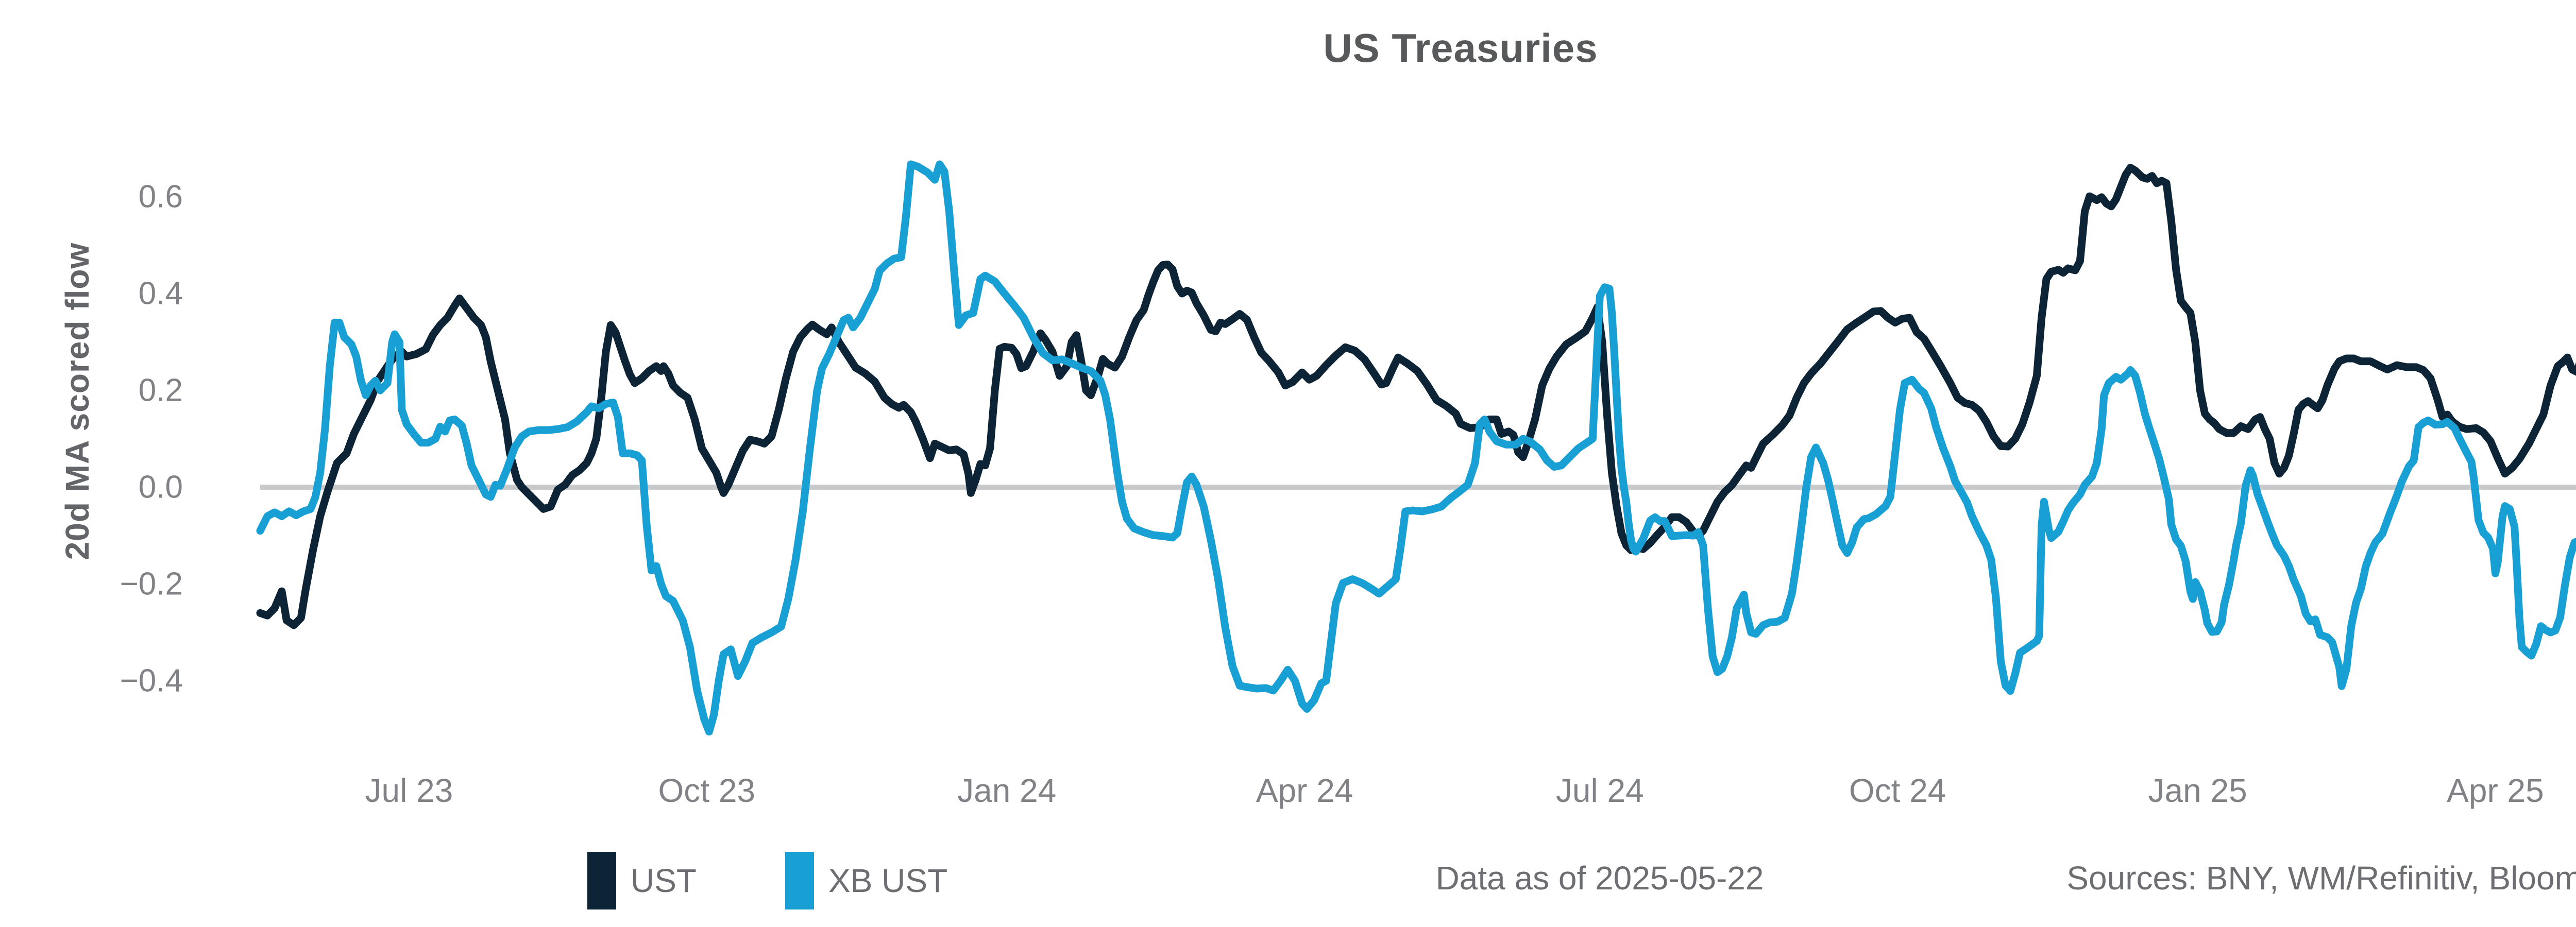 The width and height of the screenshot is (2576, 927). I want to click on y-tick-−0.2: −0.2, so click(151, 584).